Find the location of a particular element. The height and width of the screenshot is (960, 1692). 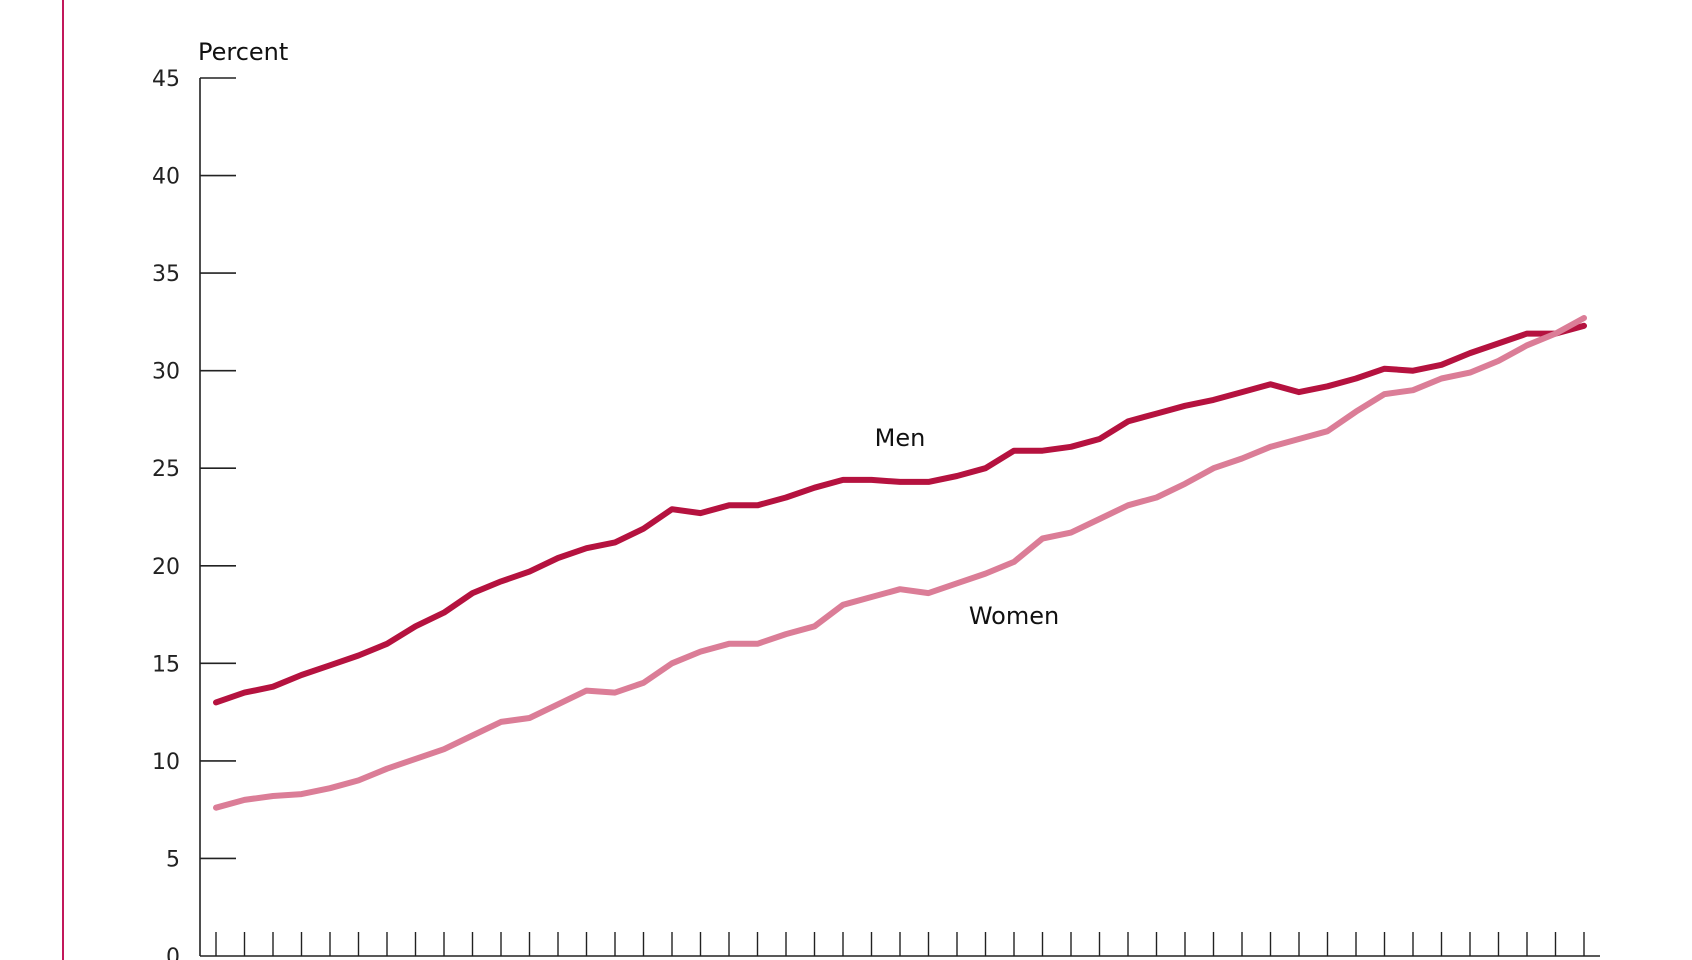

y-tick-label-0: 0 is located at coordinates (173, 952).